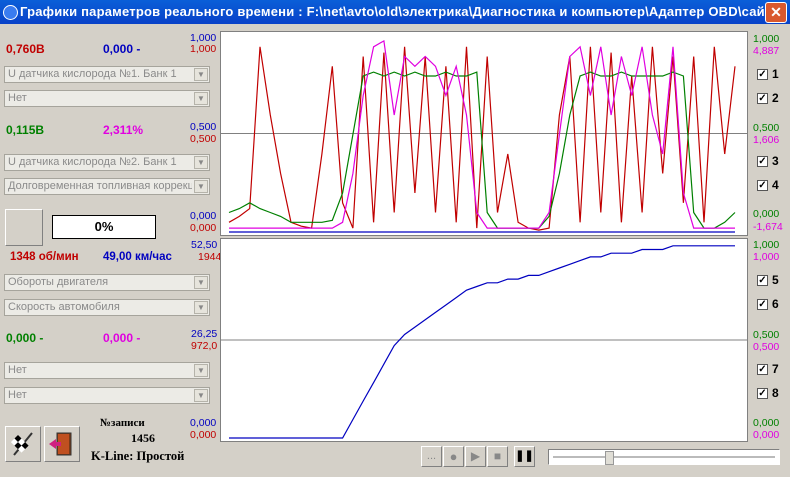 The width and height of the screenshot is (790, 477). What do you see at coordinates (210, 257) in the screenshot?
I see `bottom-left-axis-max-b: 1944` at bounding box center [210, 257].